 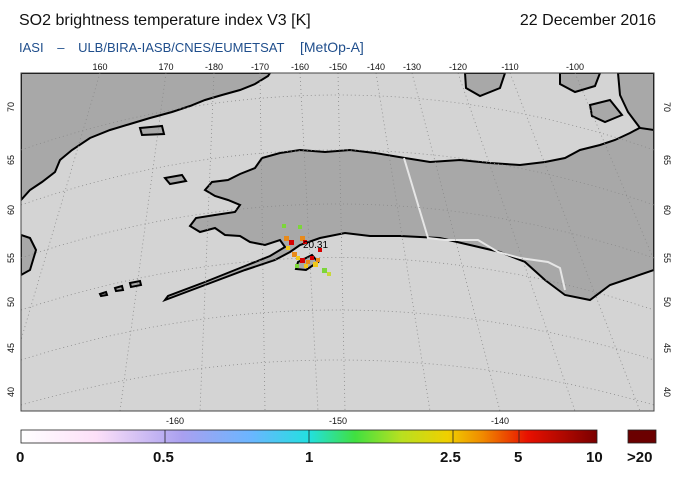 I want to click on colorbar-label-5: 5, so click(x=518, y=457).